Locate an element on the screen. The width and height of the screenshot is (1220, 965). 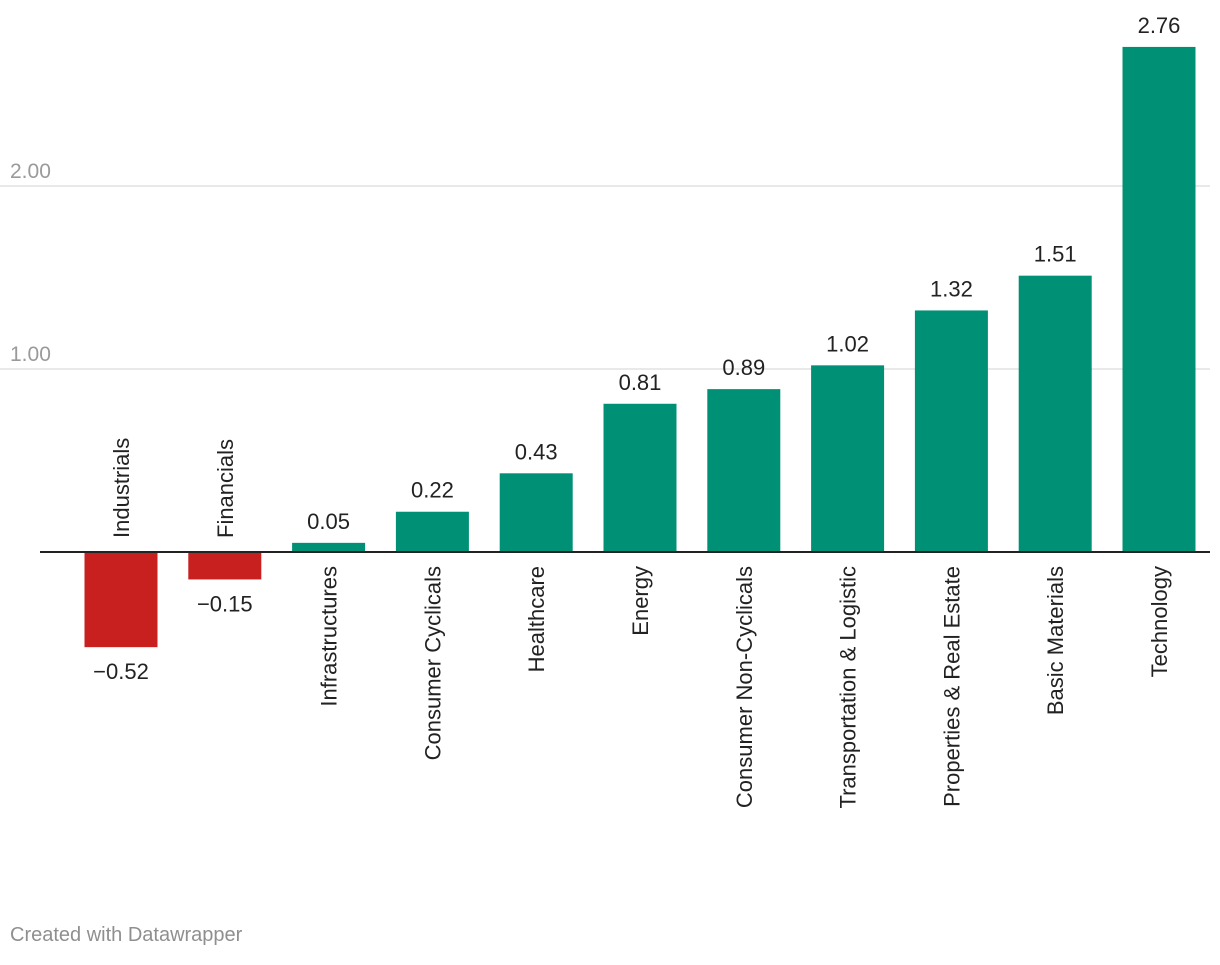
value-label: −0.15 is located at coordinates (225, 603).